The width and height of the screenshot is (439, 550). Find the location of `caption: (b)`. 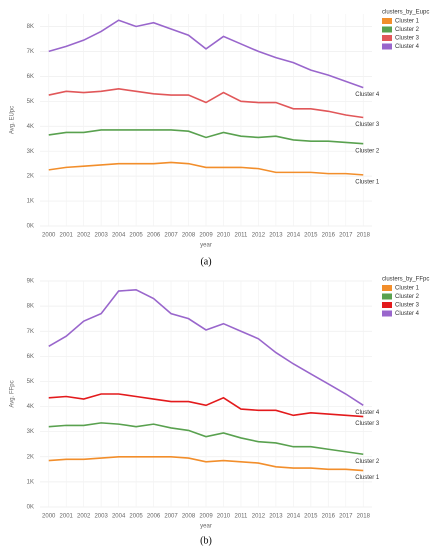

caption: (b) is located at coordinates (206, 540).